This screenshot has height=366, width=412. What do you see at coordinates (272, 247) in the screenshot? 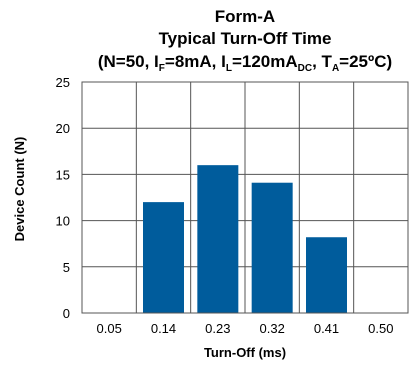
I see `bar-0.32` at bounding box center [272, 247].